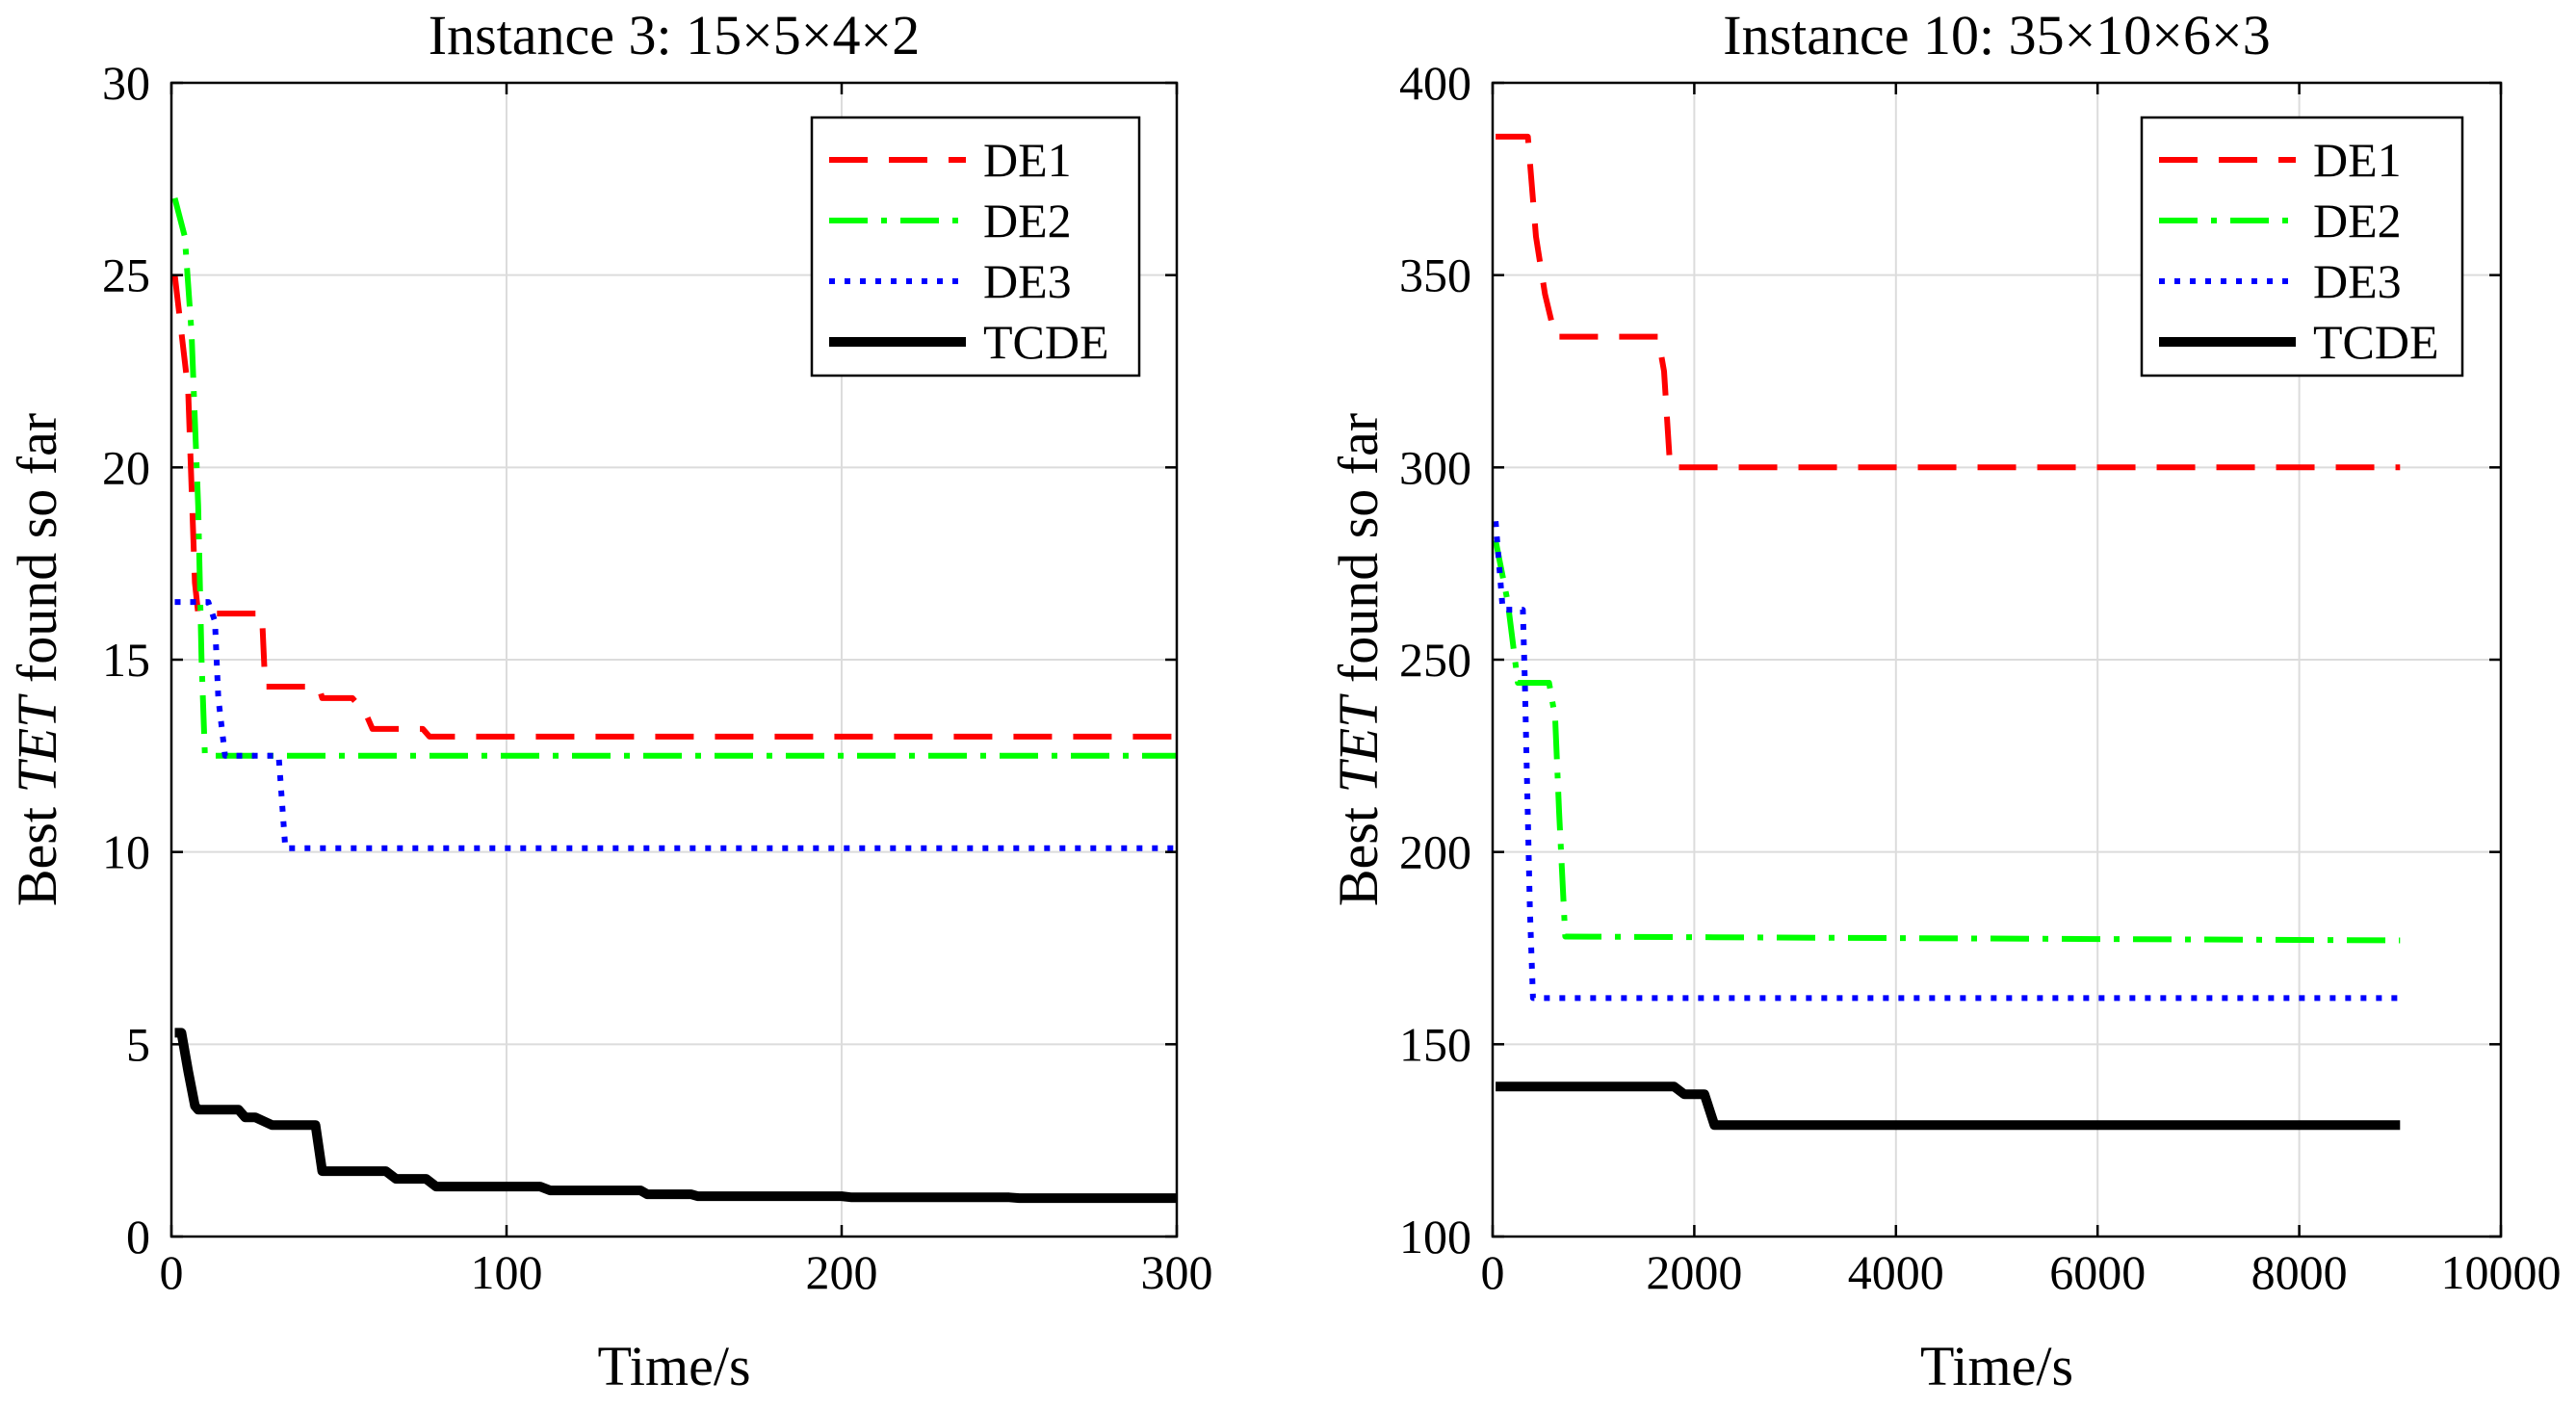  What do you see at coordinates (2097, 1272) in the screenshot?
I see `x-tick-label: 6000` at bounding box center [2097, 1272].